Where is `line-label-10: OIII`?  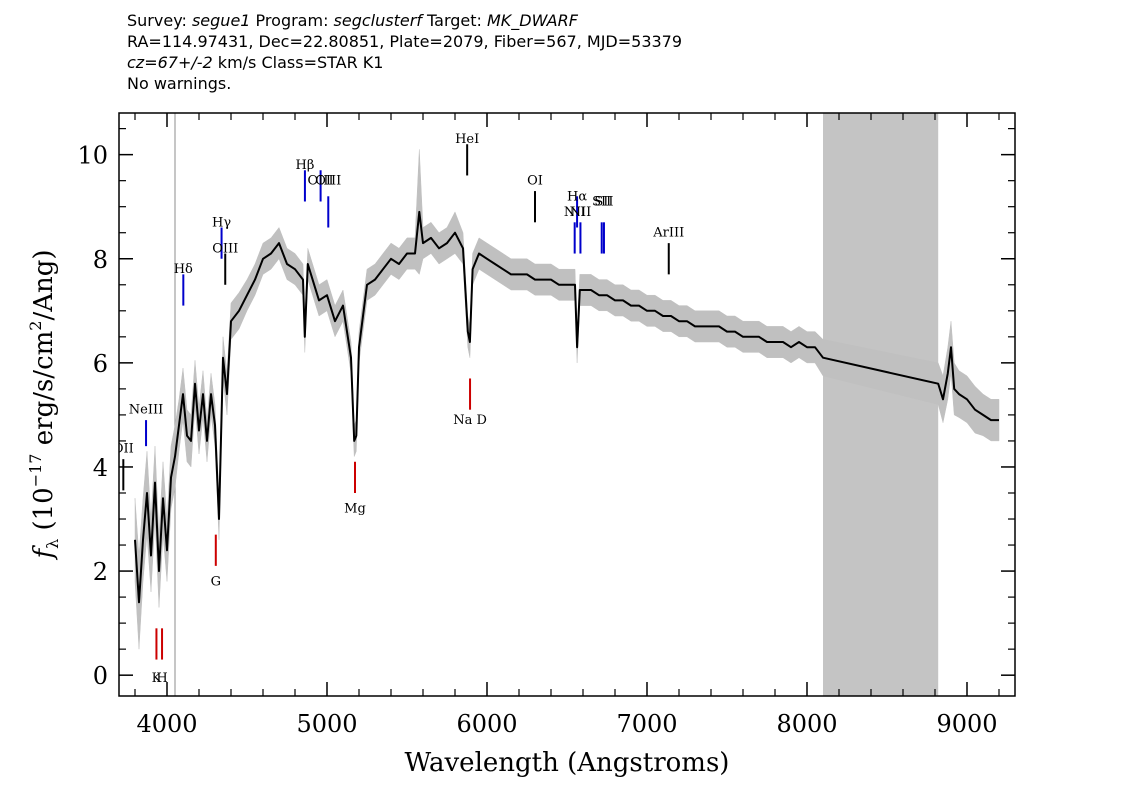
line-label-10: OIII is located at coordinates (328, 181).